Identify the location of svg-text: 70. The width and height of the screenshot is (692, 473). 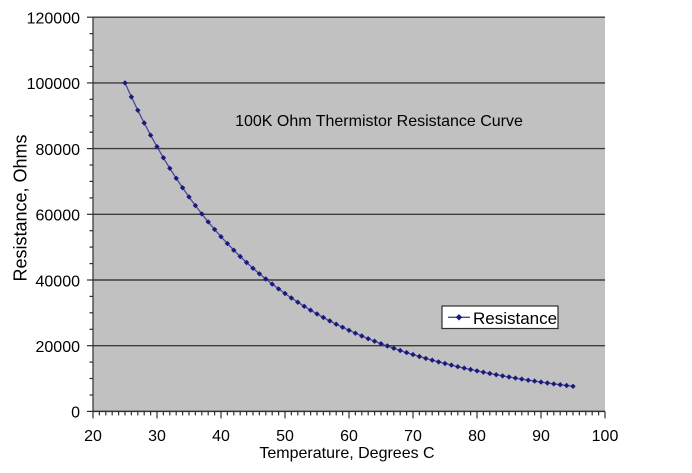
(413, 436).